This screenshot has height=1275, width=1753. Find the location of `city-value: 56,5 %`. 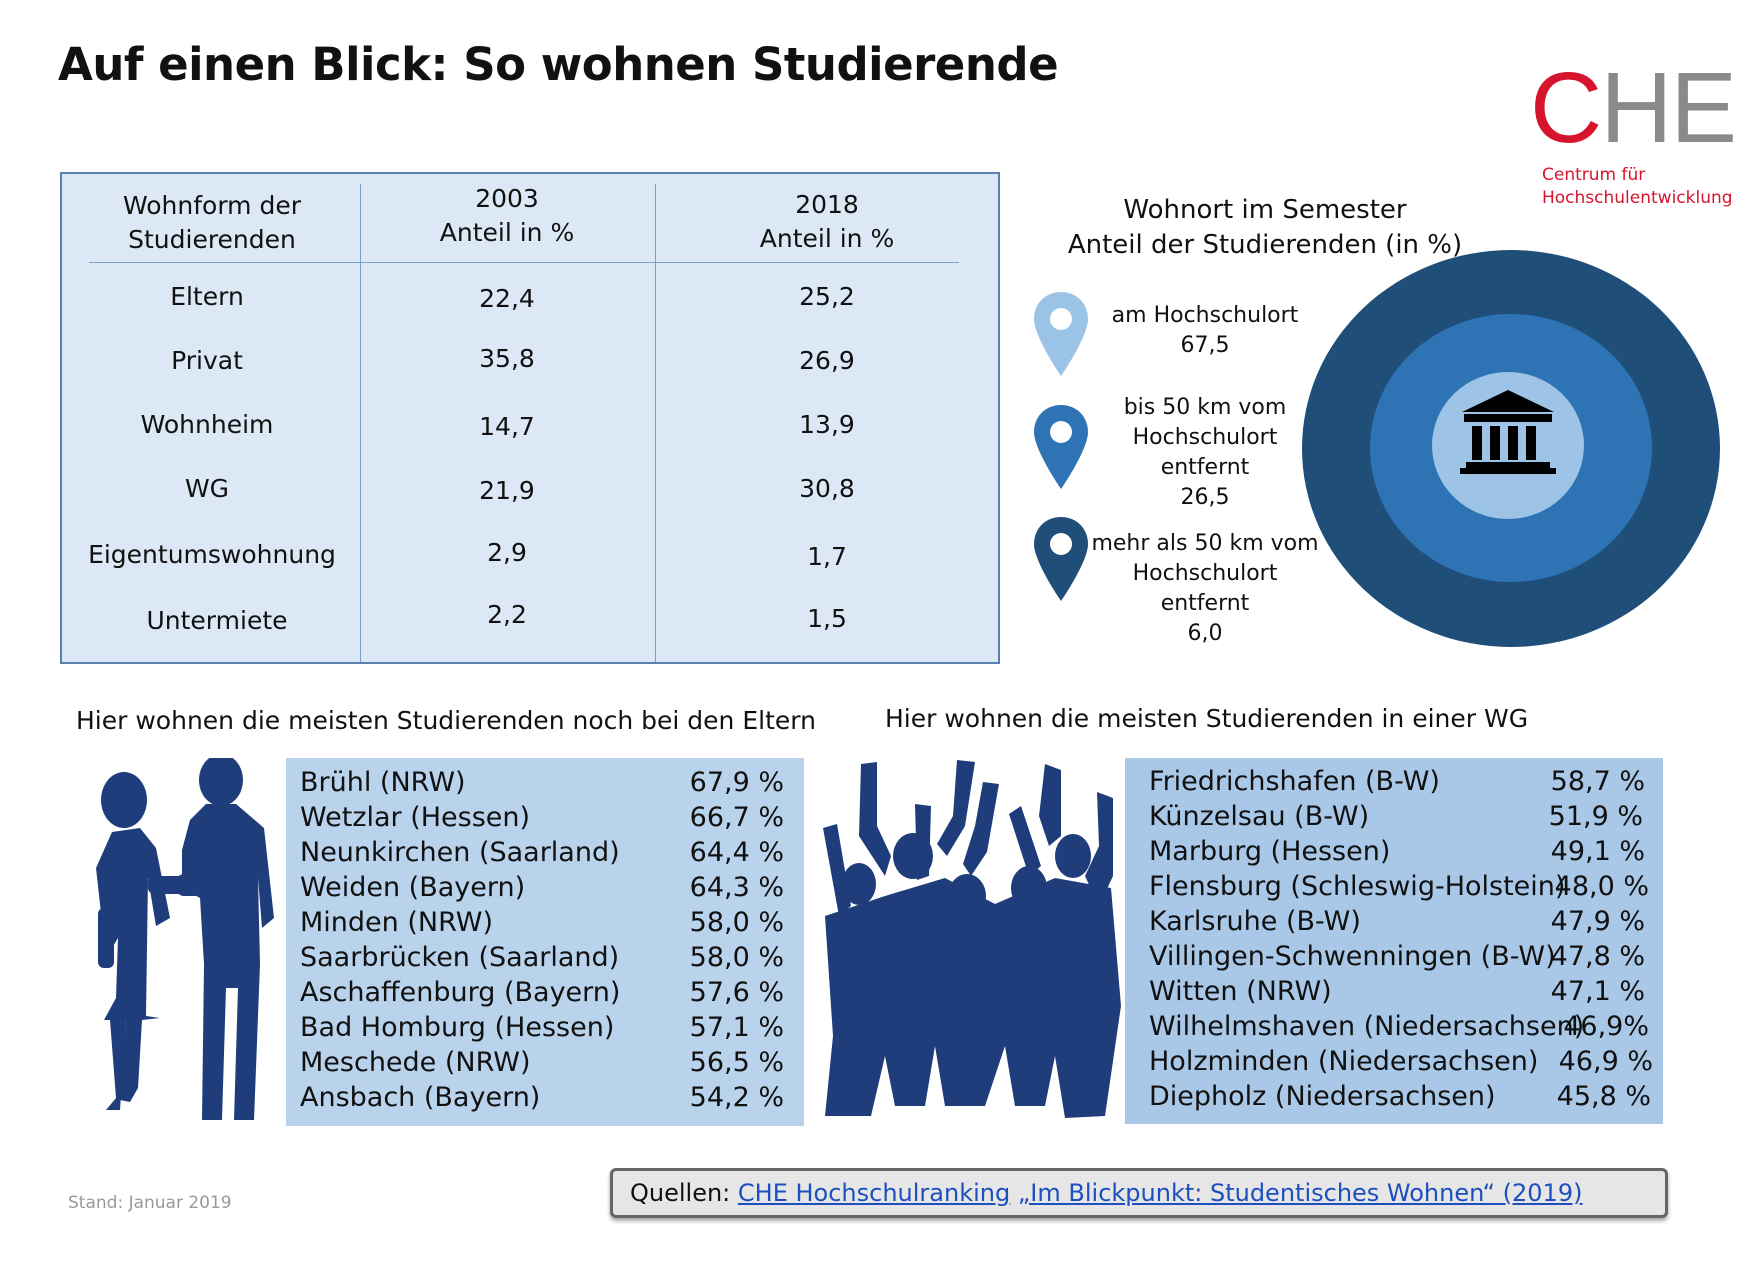

city-value: 56,5 % is located at coordinates (736, 1062).